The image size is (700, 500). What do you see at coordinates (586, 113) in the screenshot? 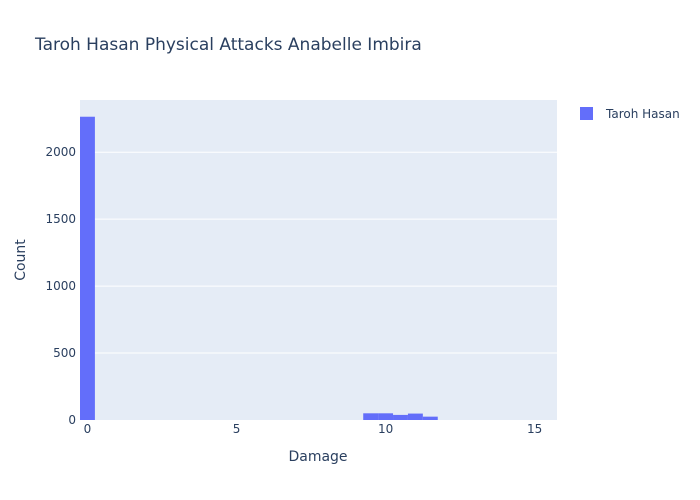
I see `legend-swatch` at bounding box center [586, 113].